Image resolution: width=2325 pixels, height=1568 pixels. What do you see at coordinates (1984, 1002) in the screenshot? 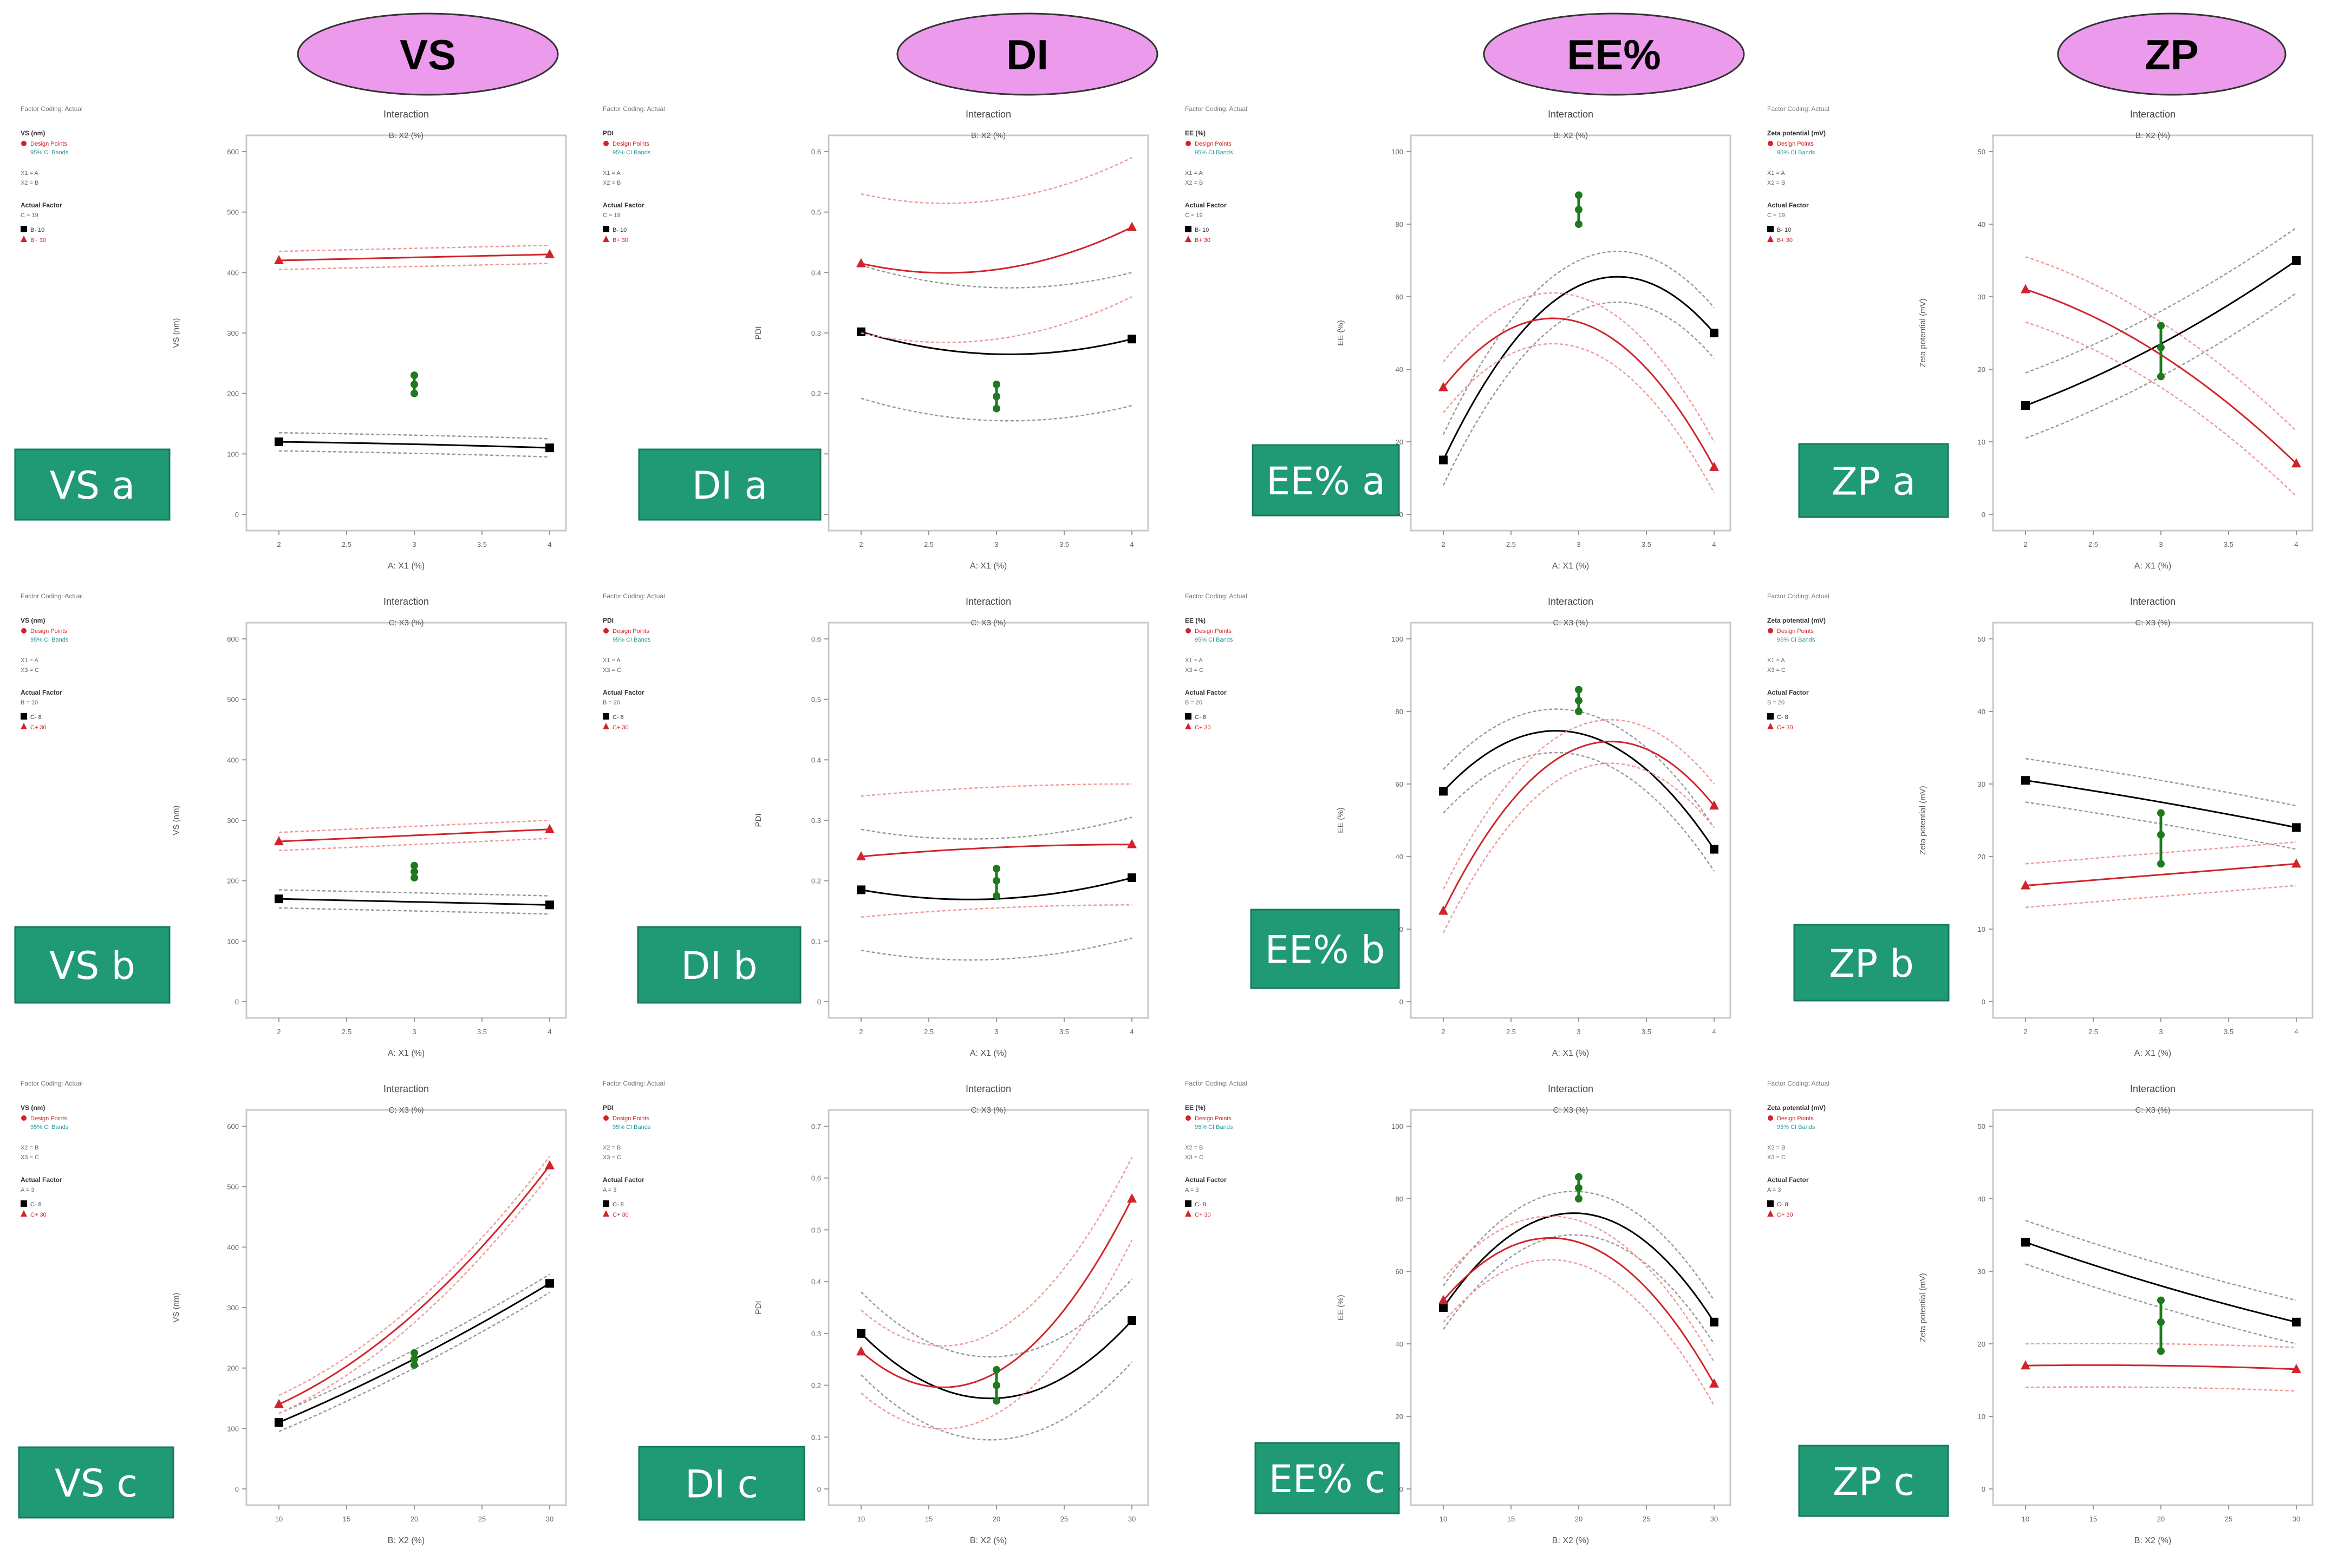
I see `y-tick-label: 0` at bounding box center [1984, 1002].